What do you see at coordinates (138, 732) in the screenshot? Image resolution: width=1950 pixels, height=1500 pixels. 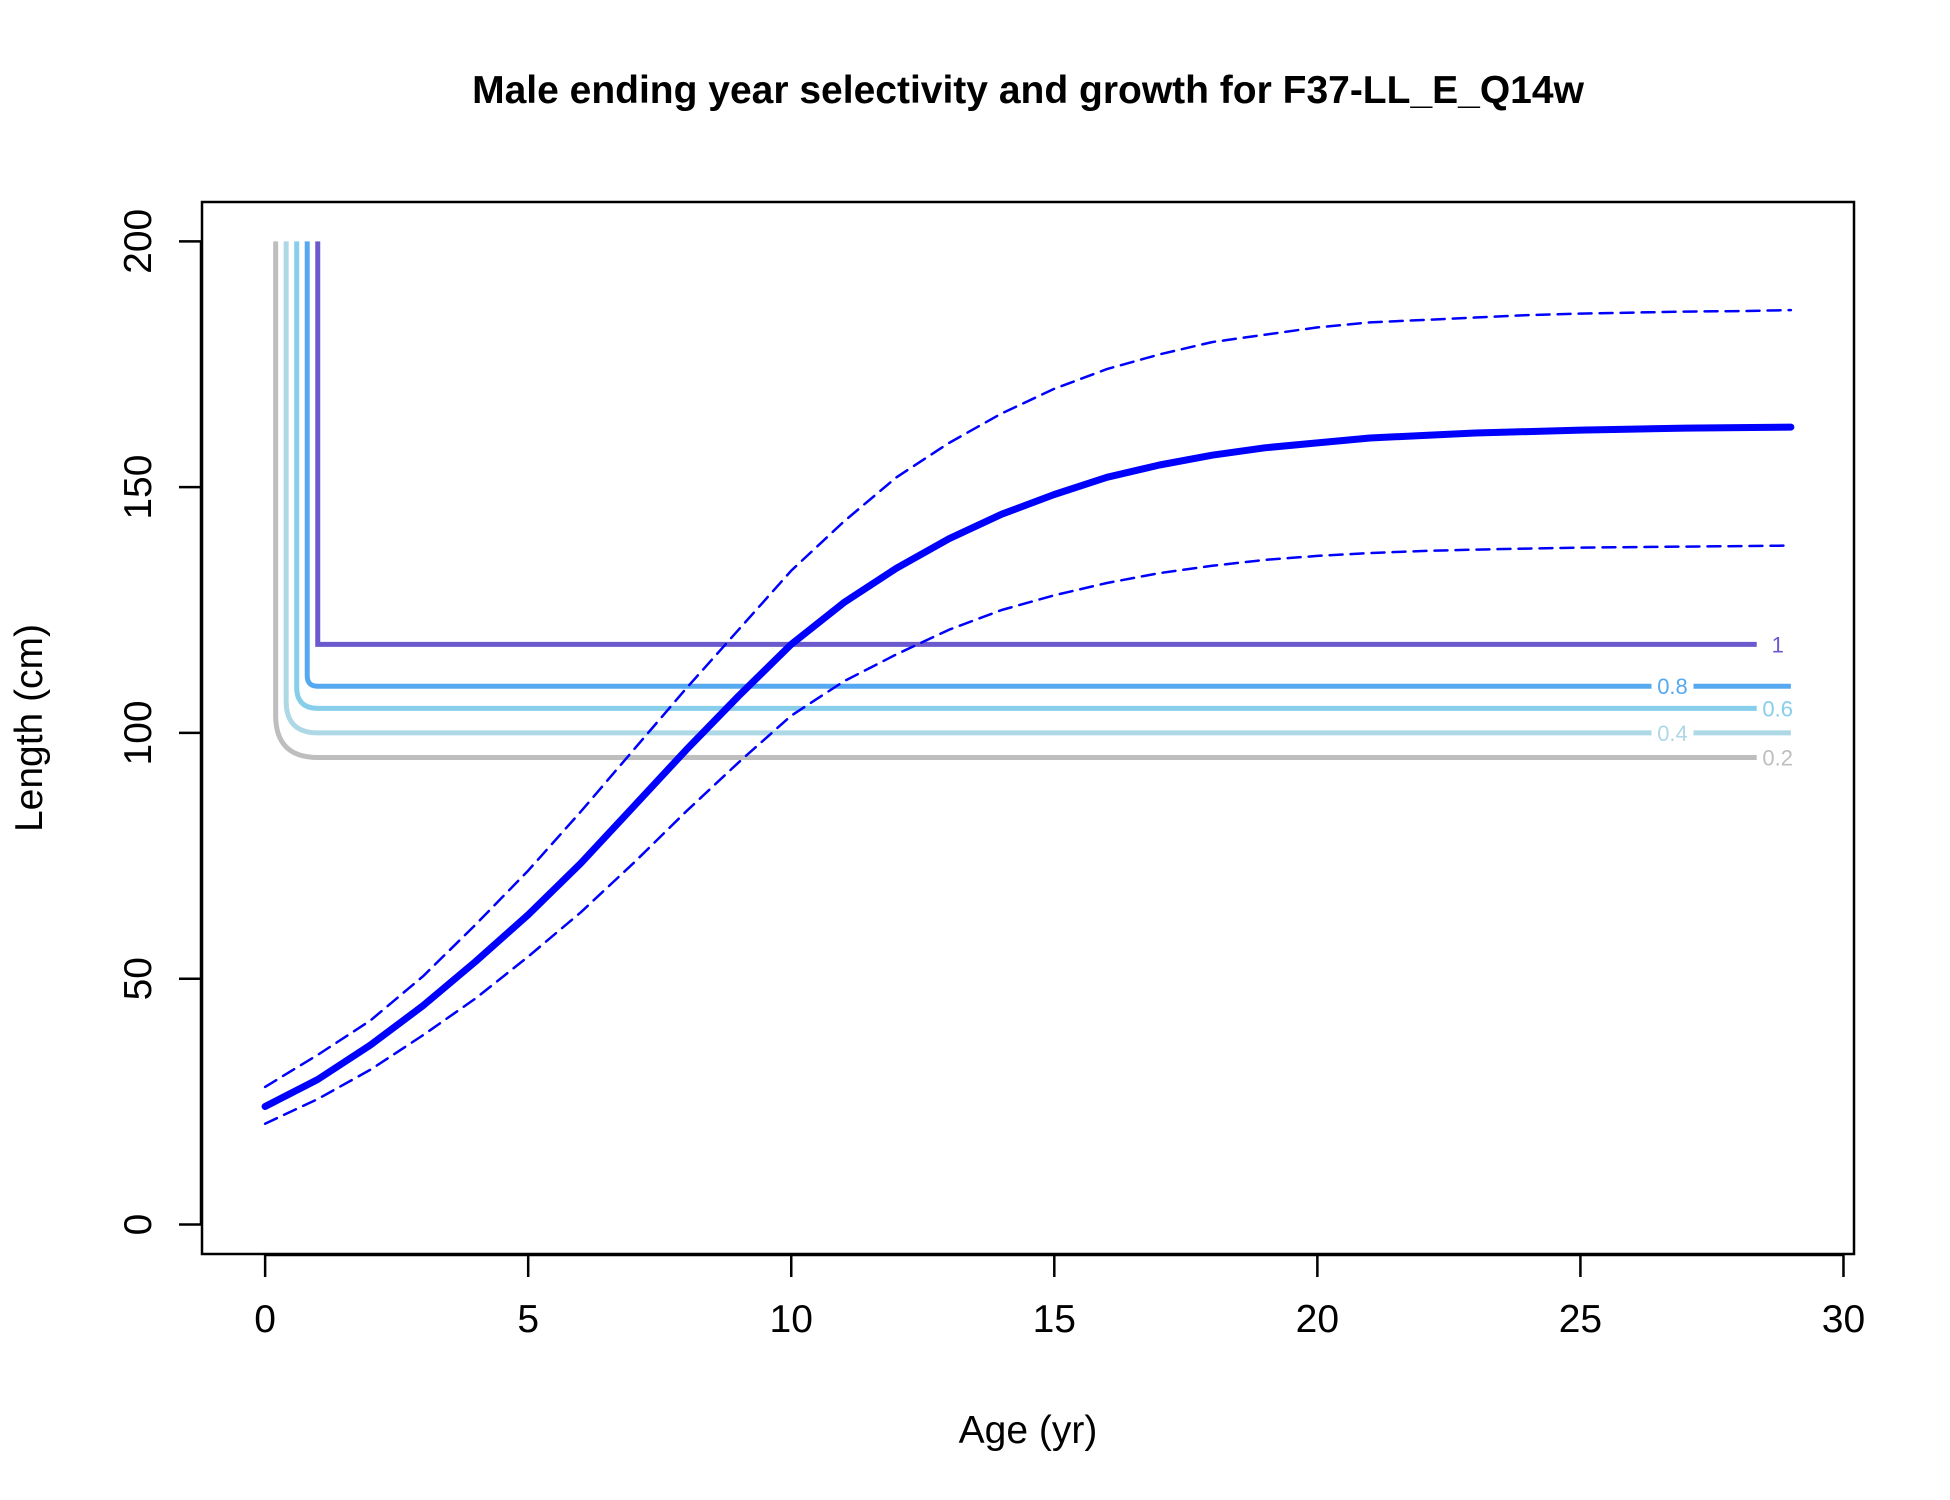 I see `y-tick-label: 100` at bounding box center [138, 732].